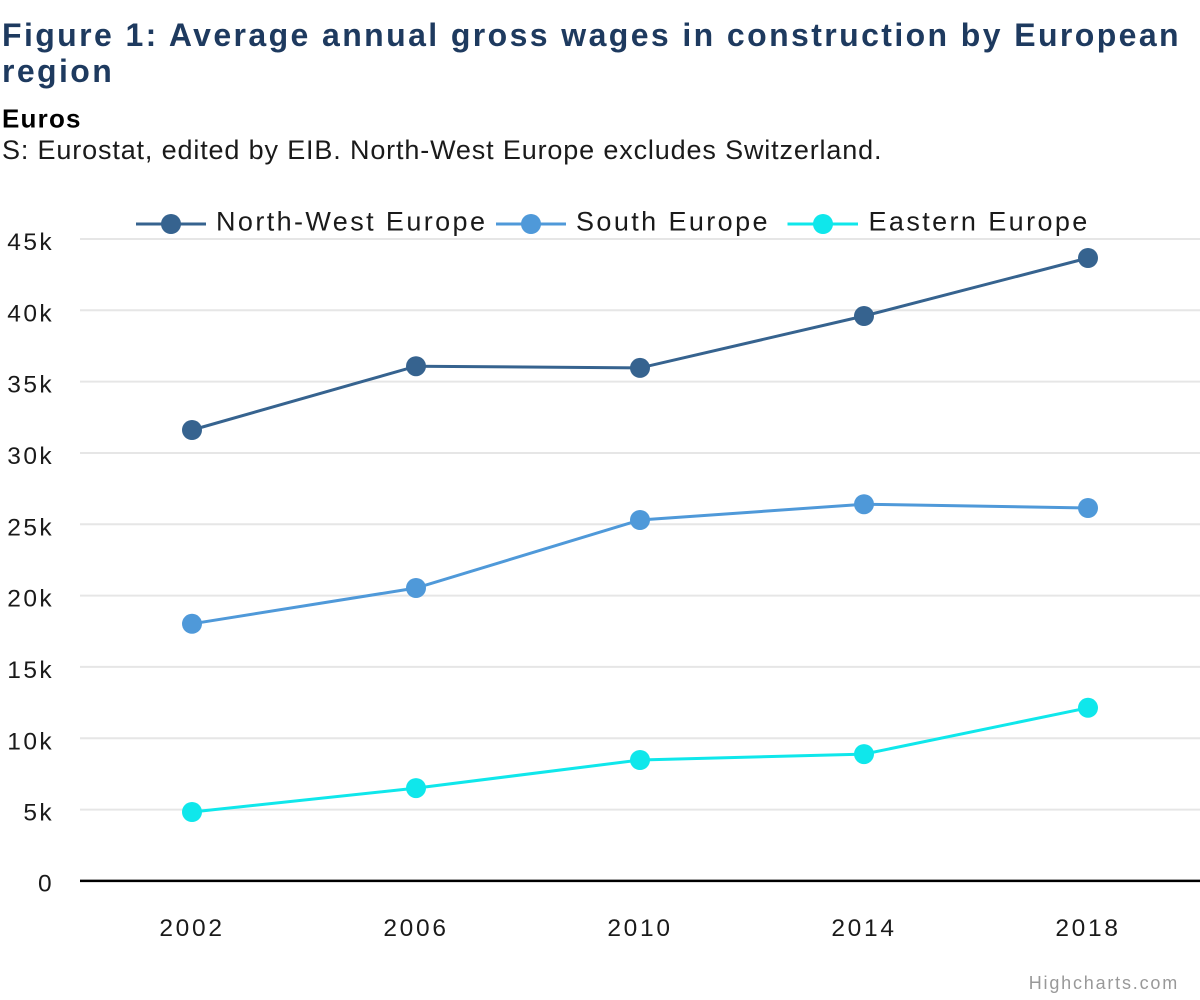 The width and height of the screenshot is (1200, 1000). I want to click on svg-text: 2006, so click(415, 928).